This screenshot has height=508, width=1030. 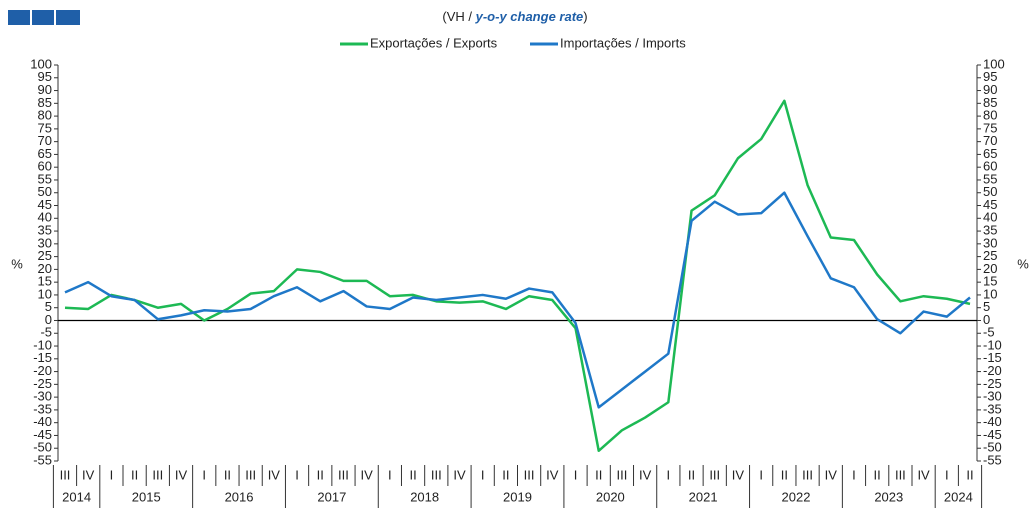 What do you see at coordinates (458, 16) in the screenshot?
I see `title-part: (VH /` at bounding box center [458, 16].